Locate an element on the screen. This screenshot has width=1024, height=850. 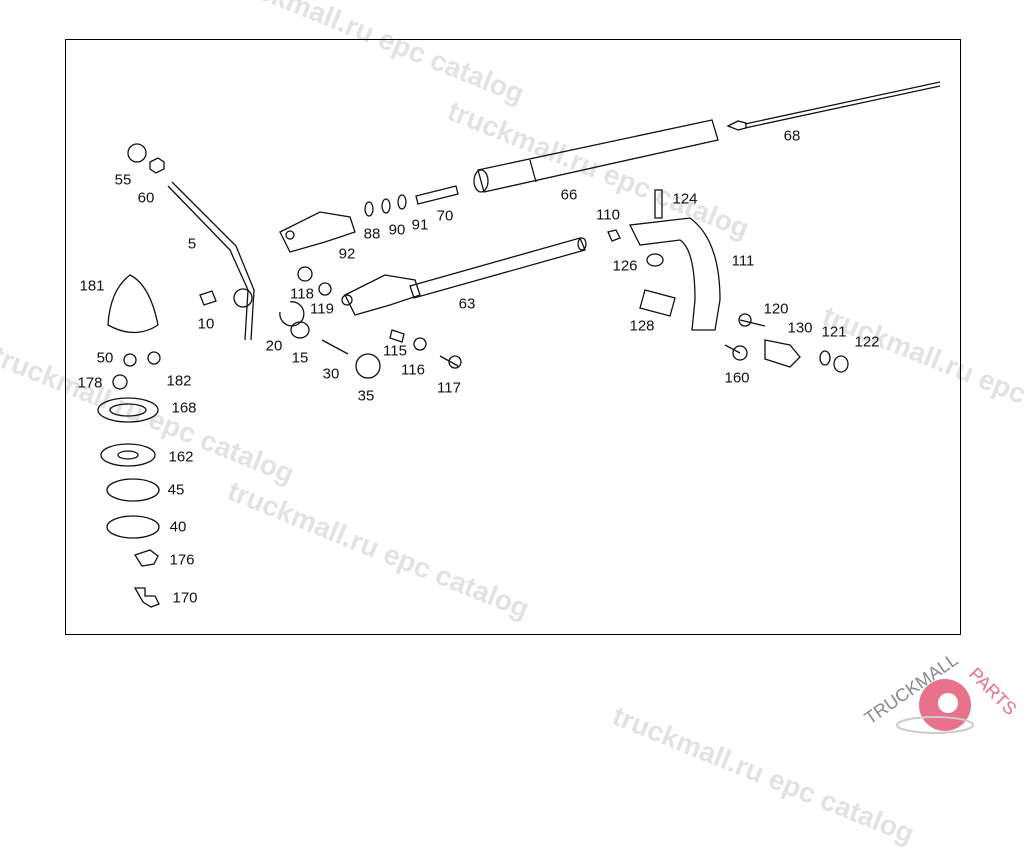
part-label-128: 128 is located at coordinates (642, 326).